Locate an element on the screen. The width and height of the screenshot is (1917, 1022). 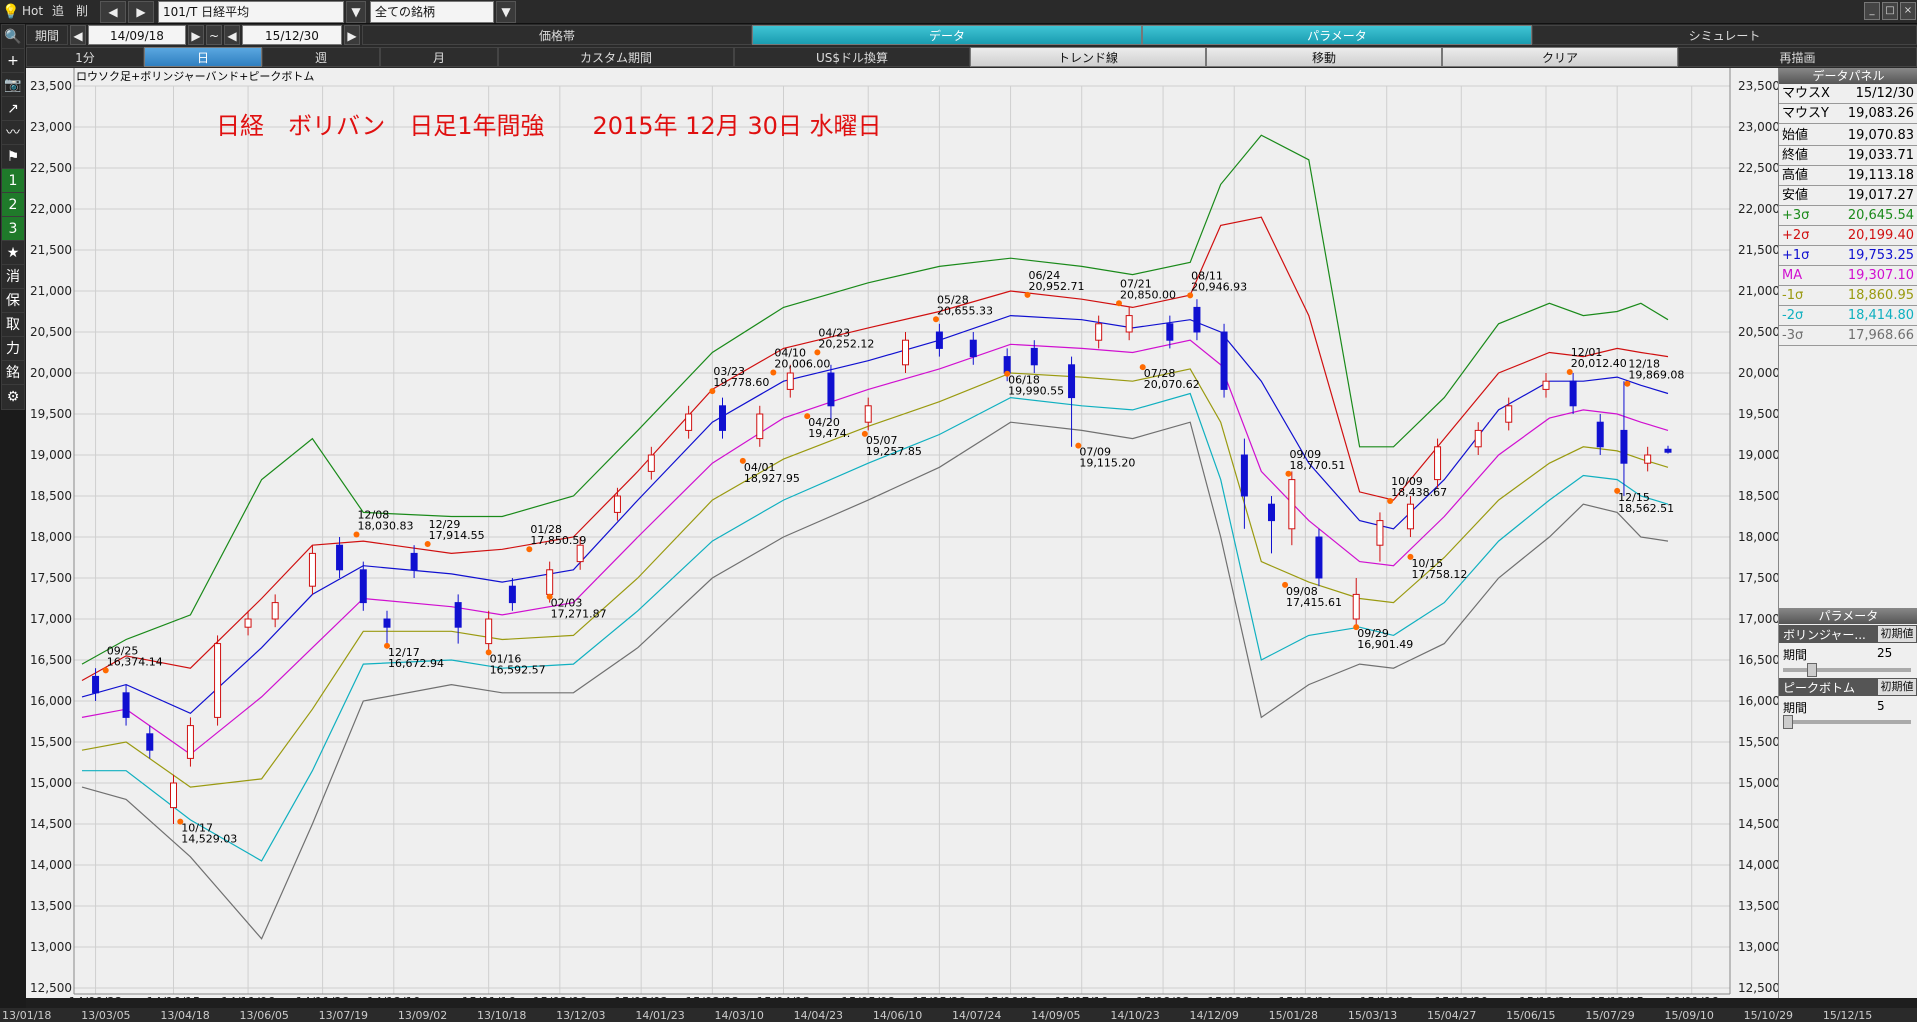
x-tick-label: 14/11/28 is located at coordinates (323, 996).